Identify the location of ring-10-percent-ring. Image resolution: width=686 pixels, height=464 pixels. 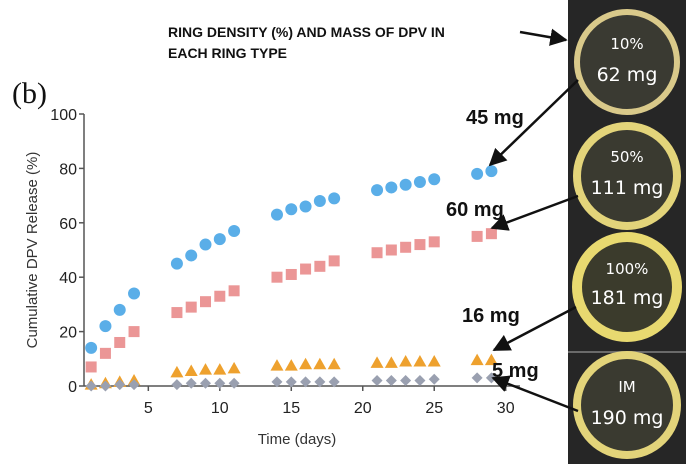
(627, 62).